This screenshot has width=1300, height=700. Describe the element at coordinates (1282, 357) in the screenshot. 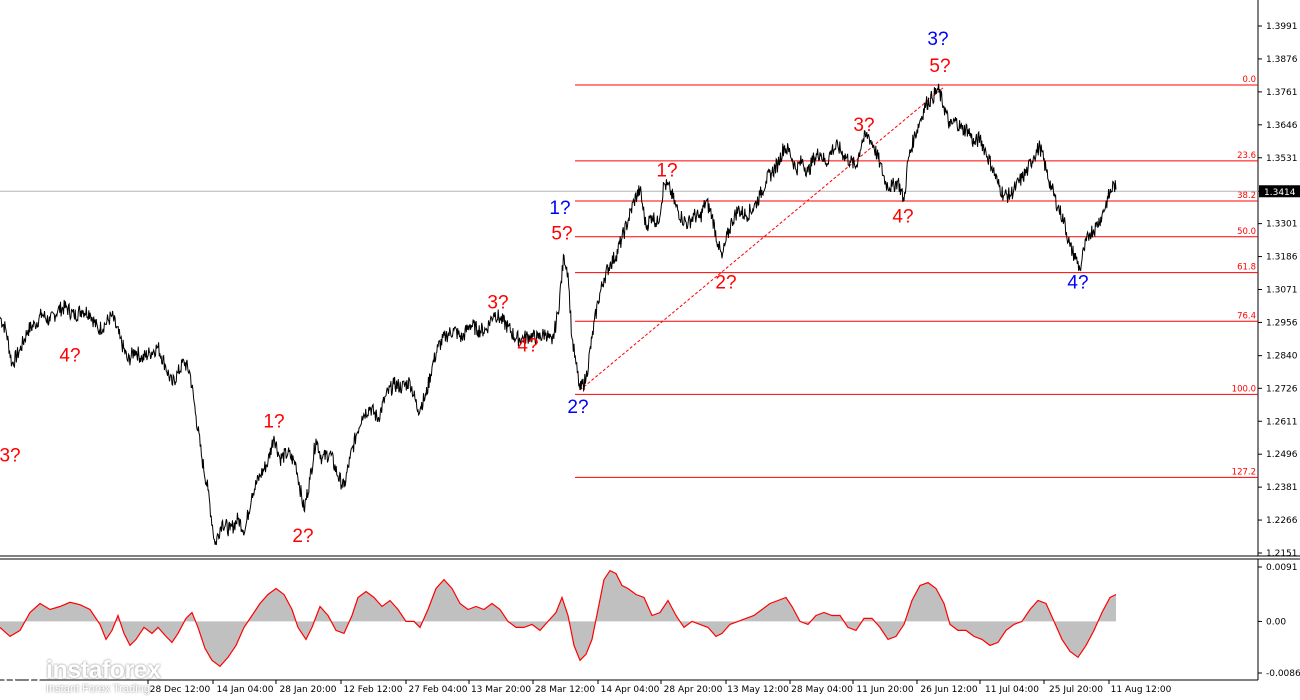

I see `price-tick-label: 1.2840` at that location.